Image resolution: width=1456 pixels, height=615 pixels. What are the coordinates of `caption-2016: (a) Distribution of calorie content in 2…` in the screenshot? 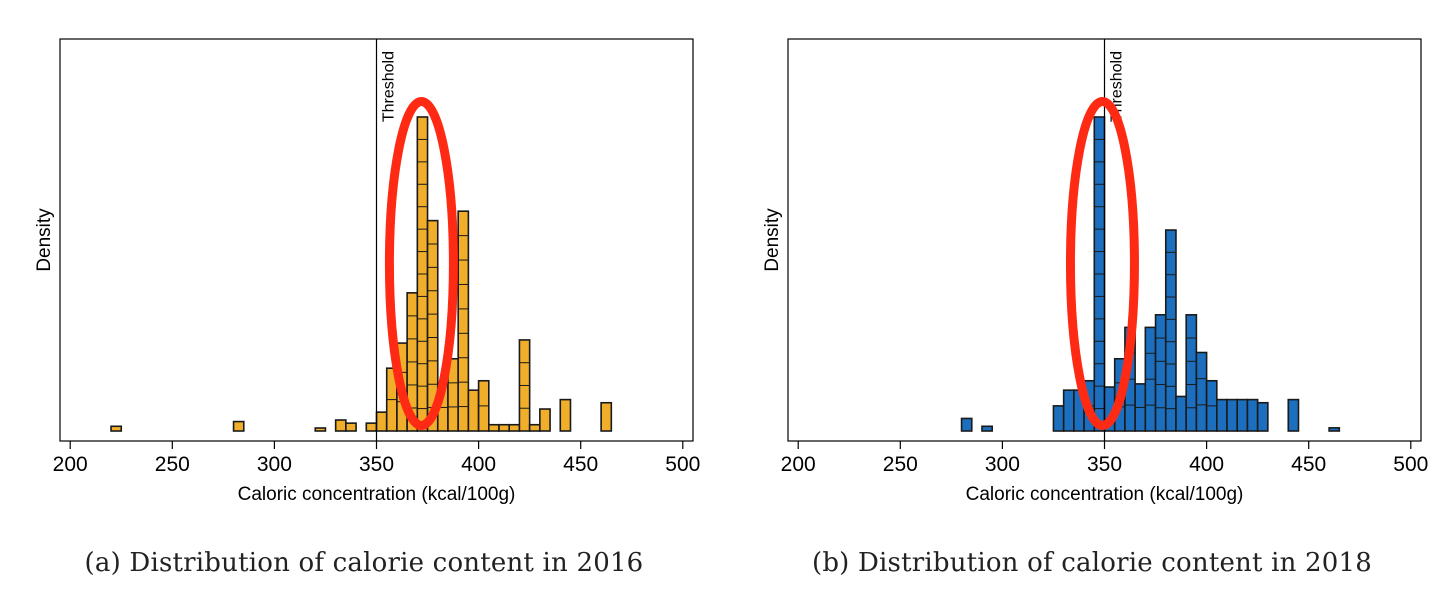 It's located at (364, 563).